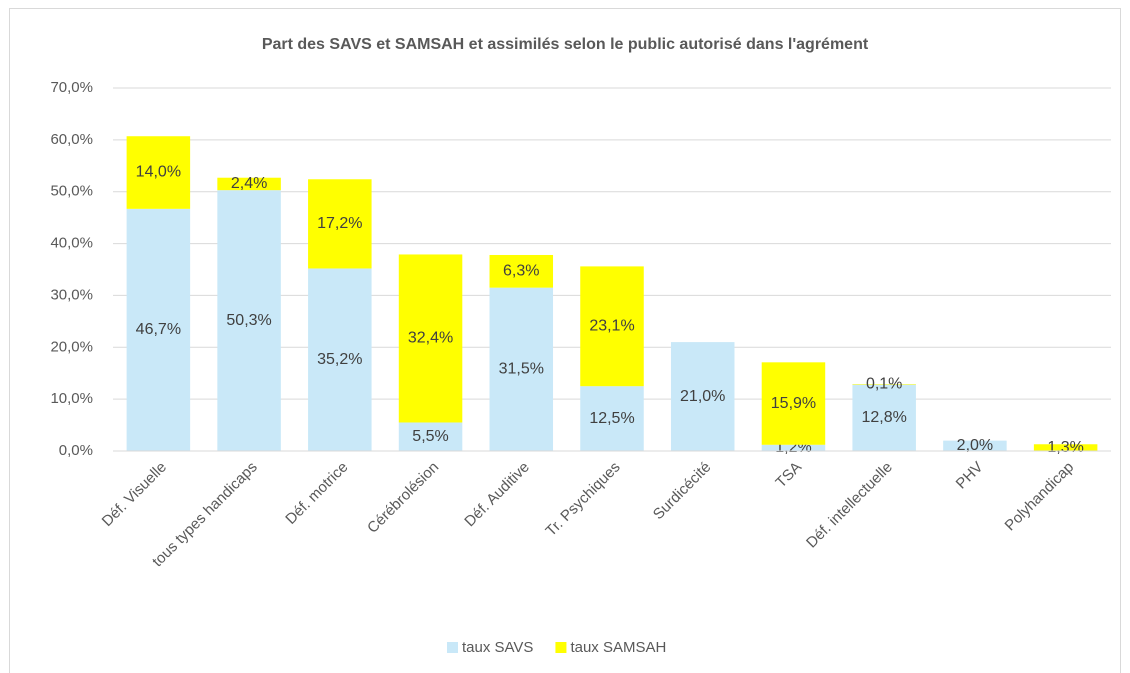 This screenshot has width=1130, height=673. I want to click on data-label: 32,4%, so click(430, 338).